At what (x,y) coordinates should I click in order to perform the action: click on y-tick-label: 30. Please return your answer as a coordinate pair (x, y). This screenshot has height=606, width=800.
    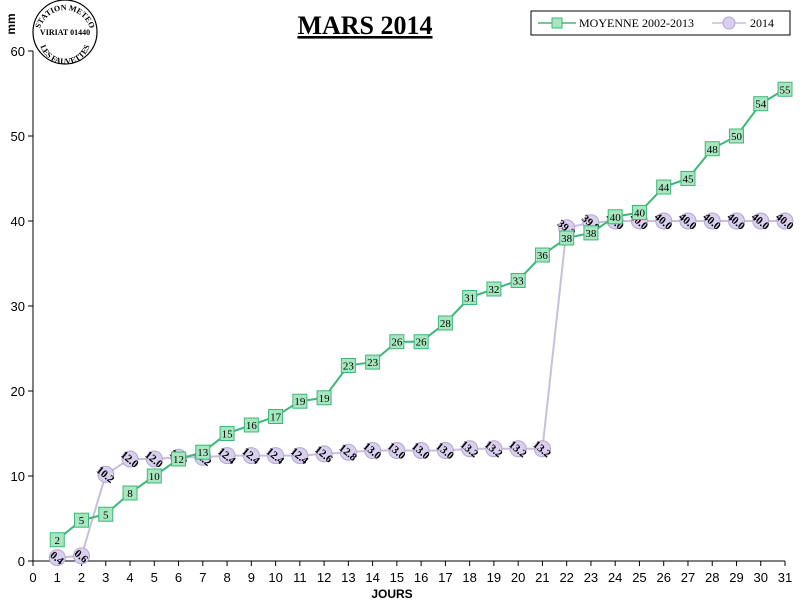
    Looking at the image, I should click on (18, 306).